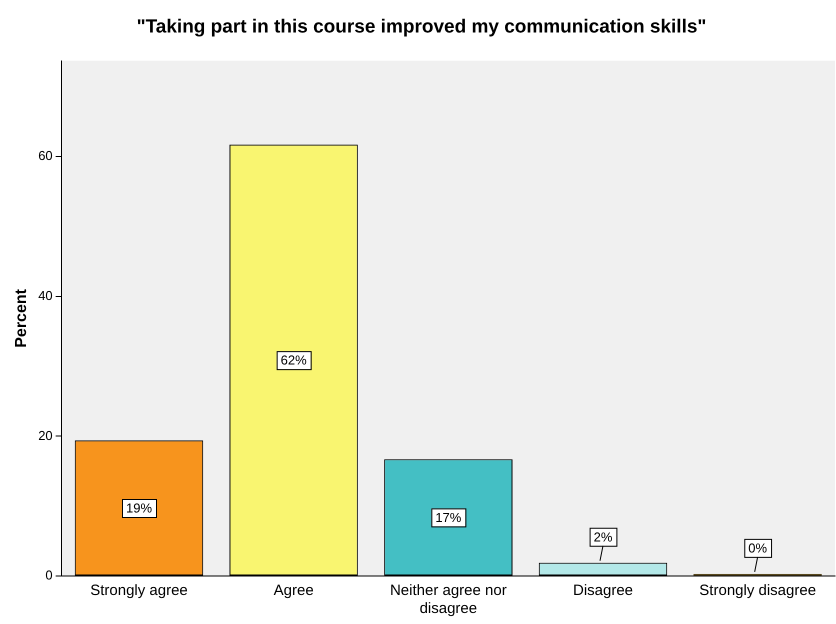 The height and width of the screenshot is (624, 836). Describe the element at coordinates (139, 591) in the screenshot. I see `x-tick-label: Strongly agree` at that location.